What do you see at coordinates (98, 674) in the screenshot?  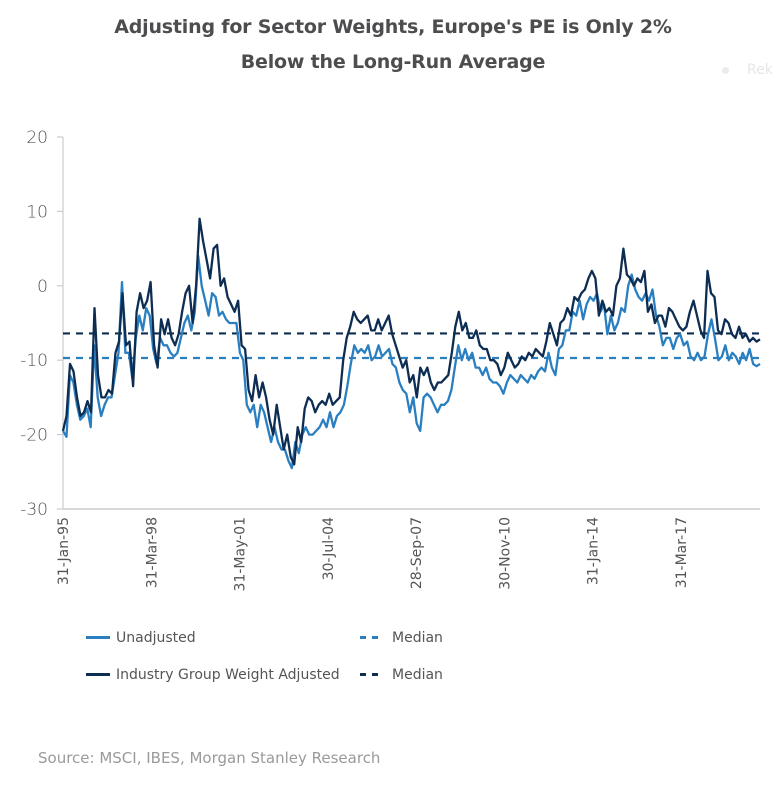 I see `legend-swatch-adjusted` at bounding box center [98, 674].